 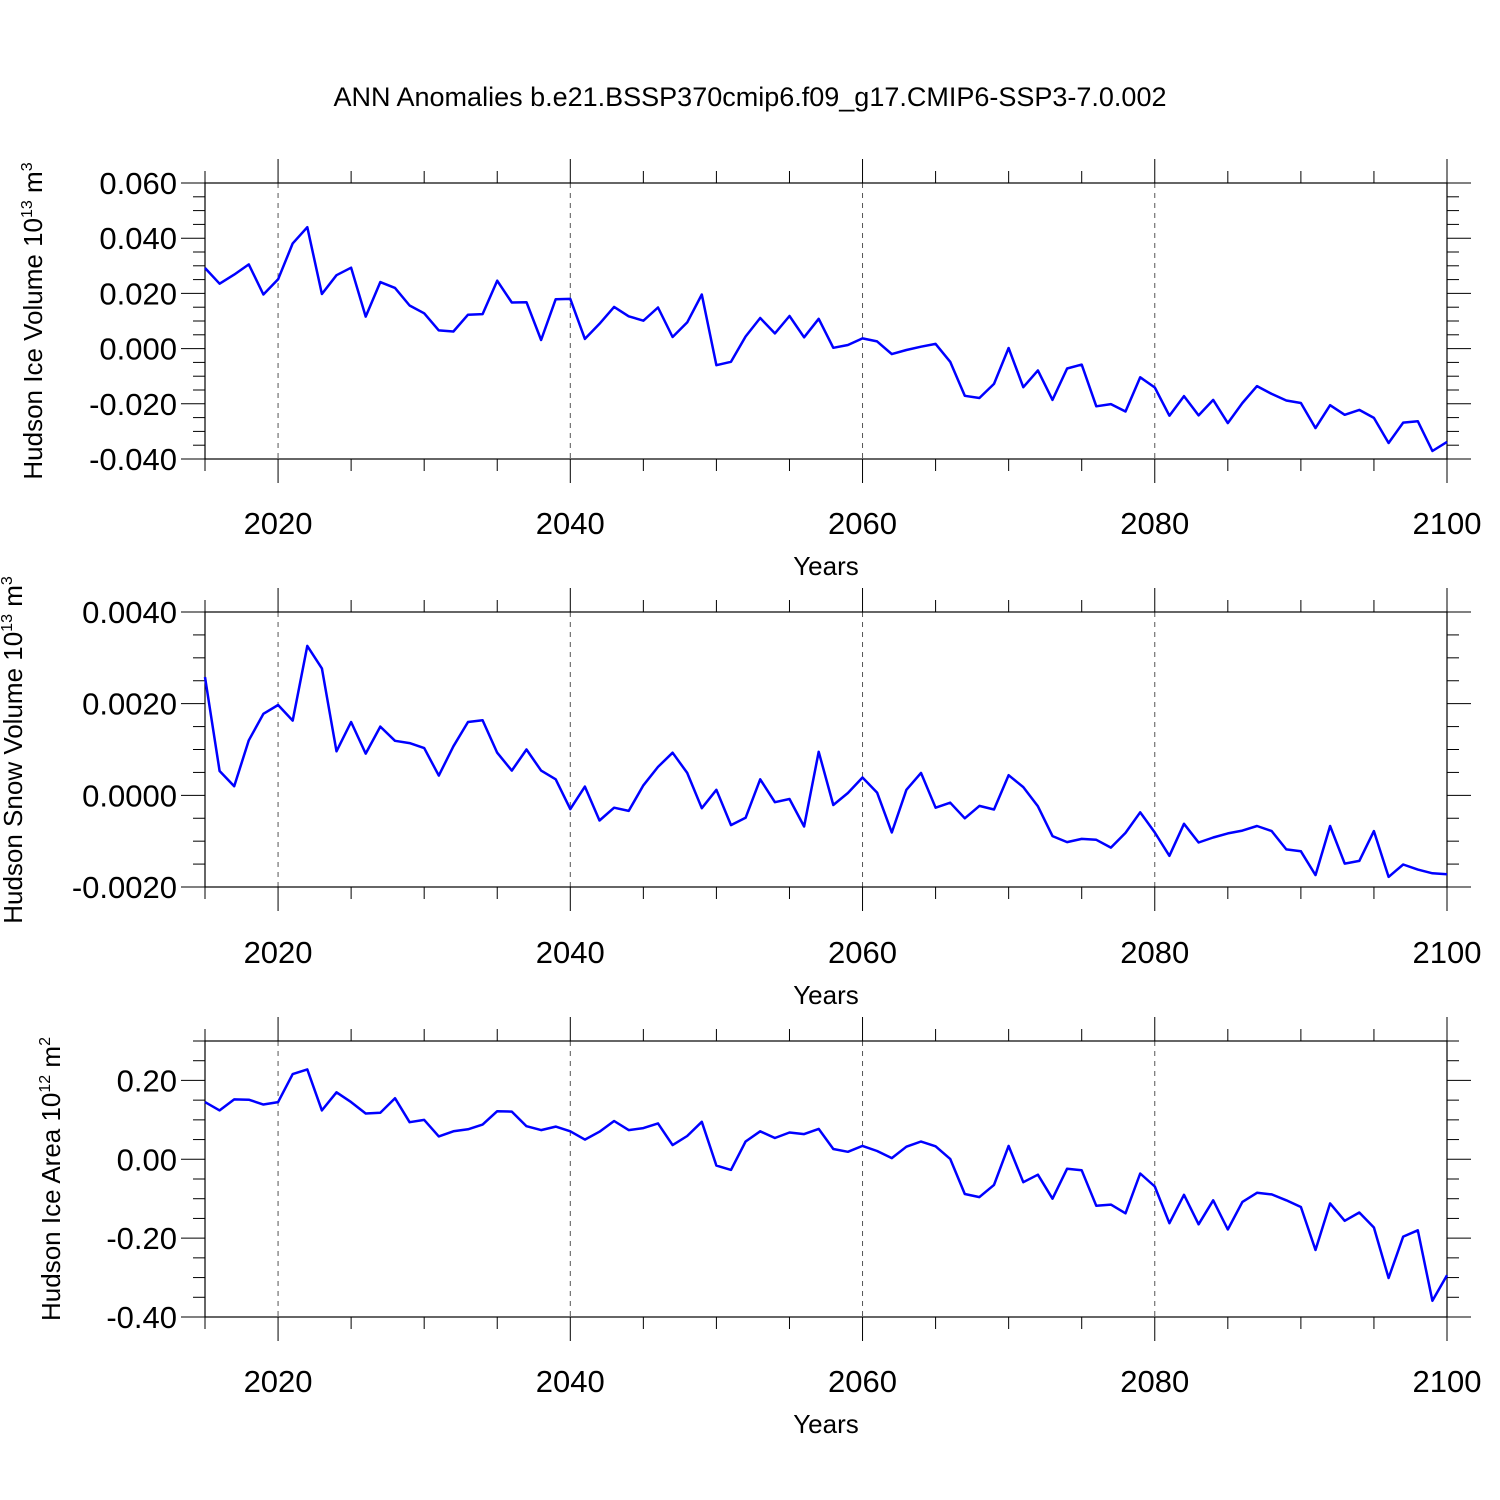 What do you see at coordinates (124, 887) in the screenshot?
I see `y-tick-label: -0.0020` at bounding box center [124, 887].